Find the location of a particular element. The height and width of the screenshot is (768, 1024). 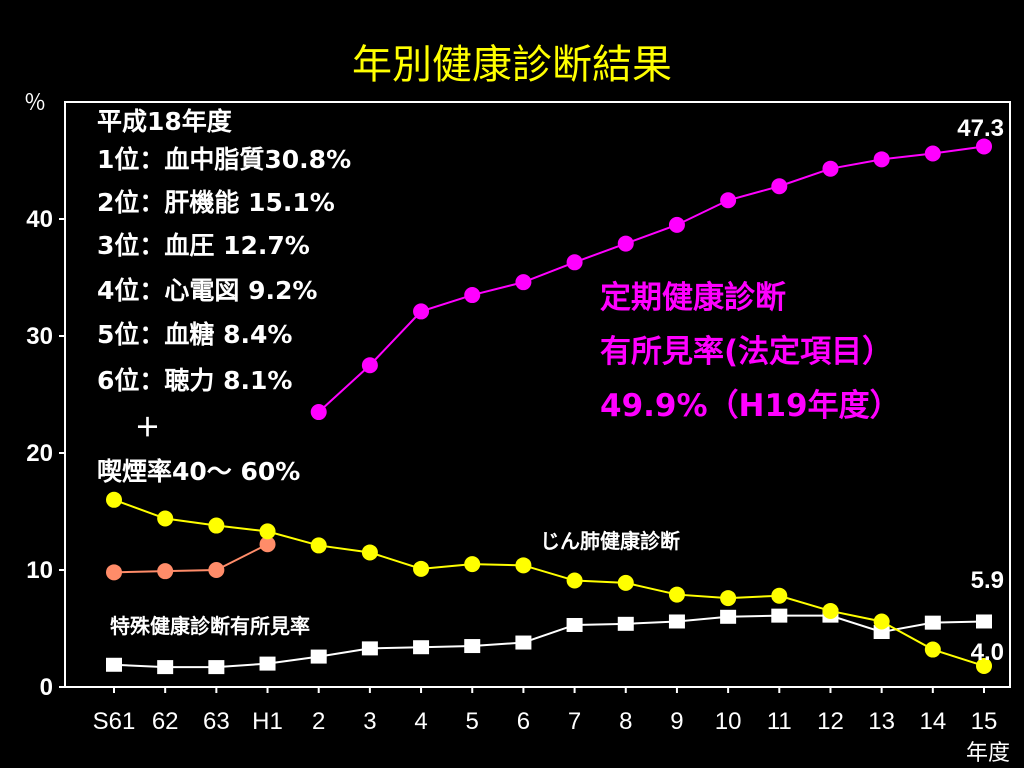

x-tick-label: 15 is located at coordinates (984, 721).